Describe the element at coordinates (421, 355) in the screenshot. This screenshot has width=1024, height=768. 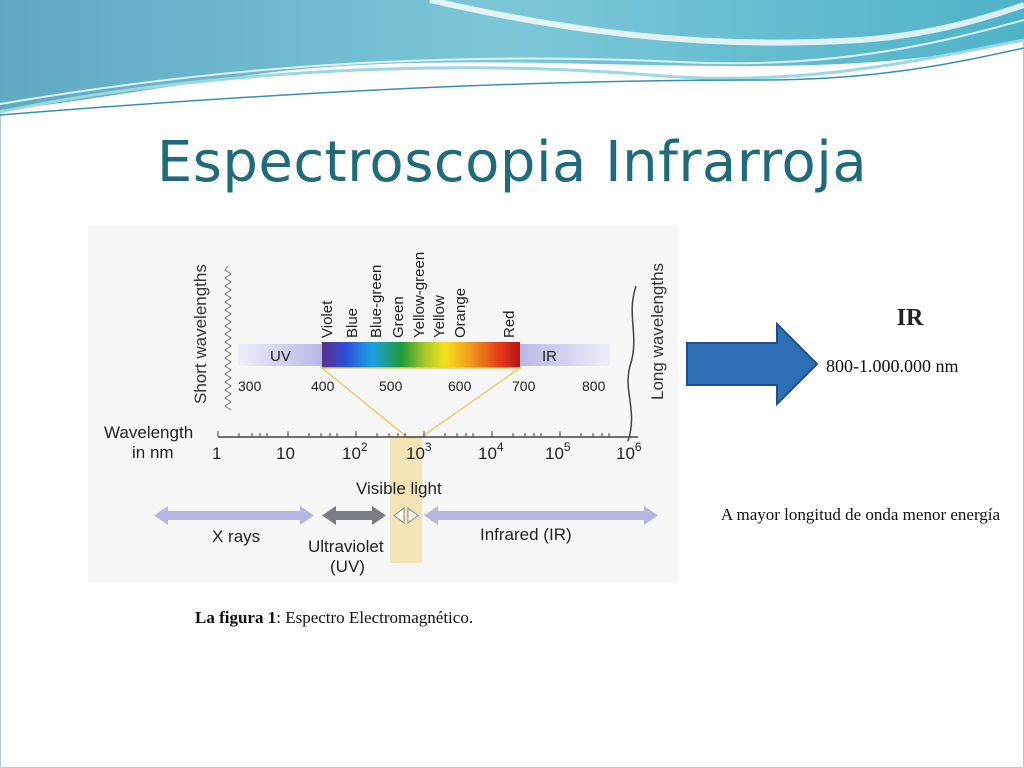
I see `visible-spectrum-band` at that location.